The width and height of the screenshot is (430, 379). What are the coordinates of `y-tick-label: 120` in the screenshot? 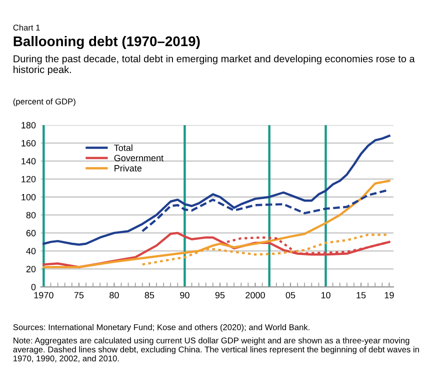 It's located at (29, 179).